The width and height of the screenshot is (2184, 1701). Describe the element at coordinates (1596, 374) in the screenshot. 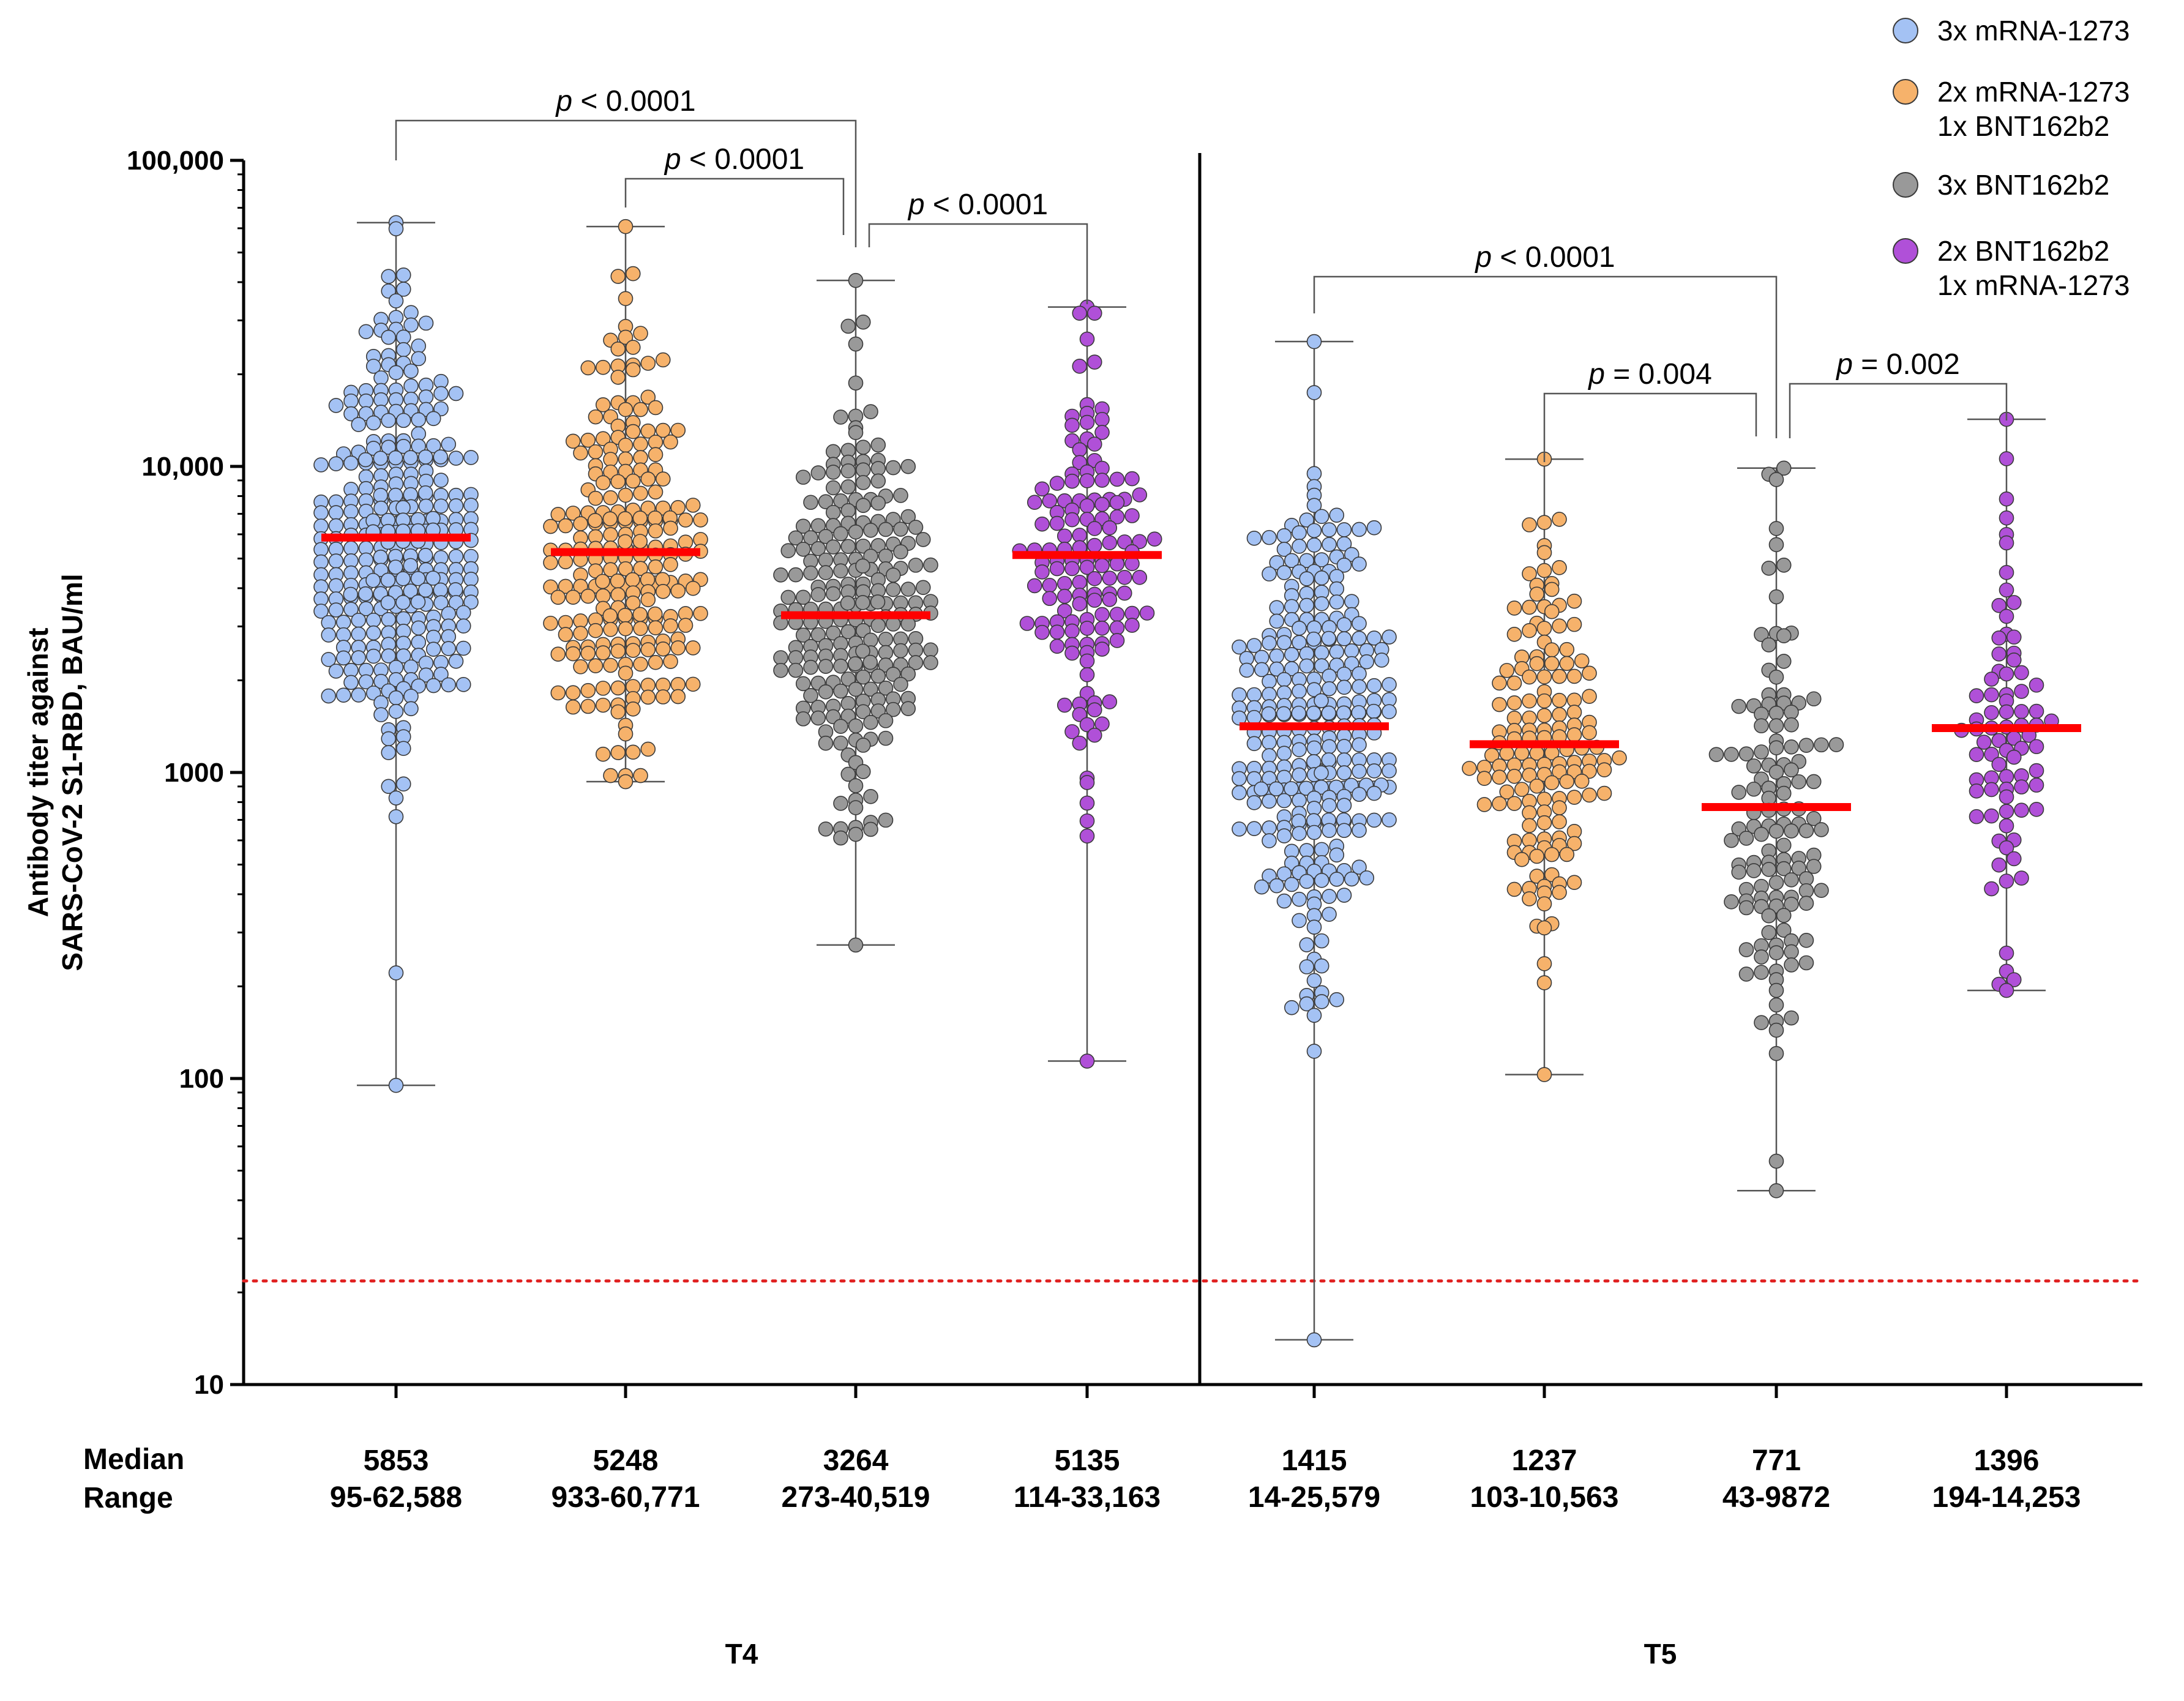

I see `p-value-symbol: p` at that location.